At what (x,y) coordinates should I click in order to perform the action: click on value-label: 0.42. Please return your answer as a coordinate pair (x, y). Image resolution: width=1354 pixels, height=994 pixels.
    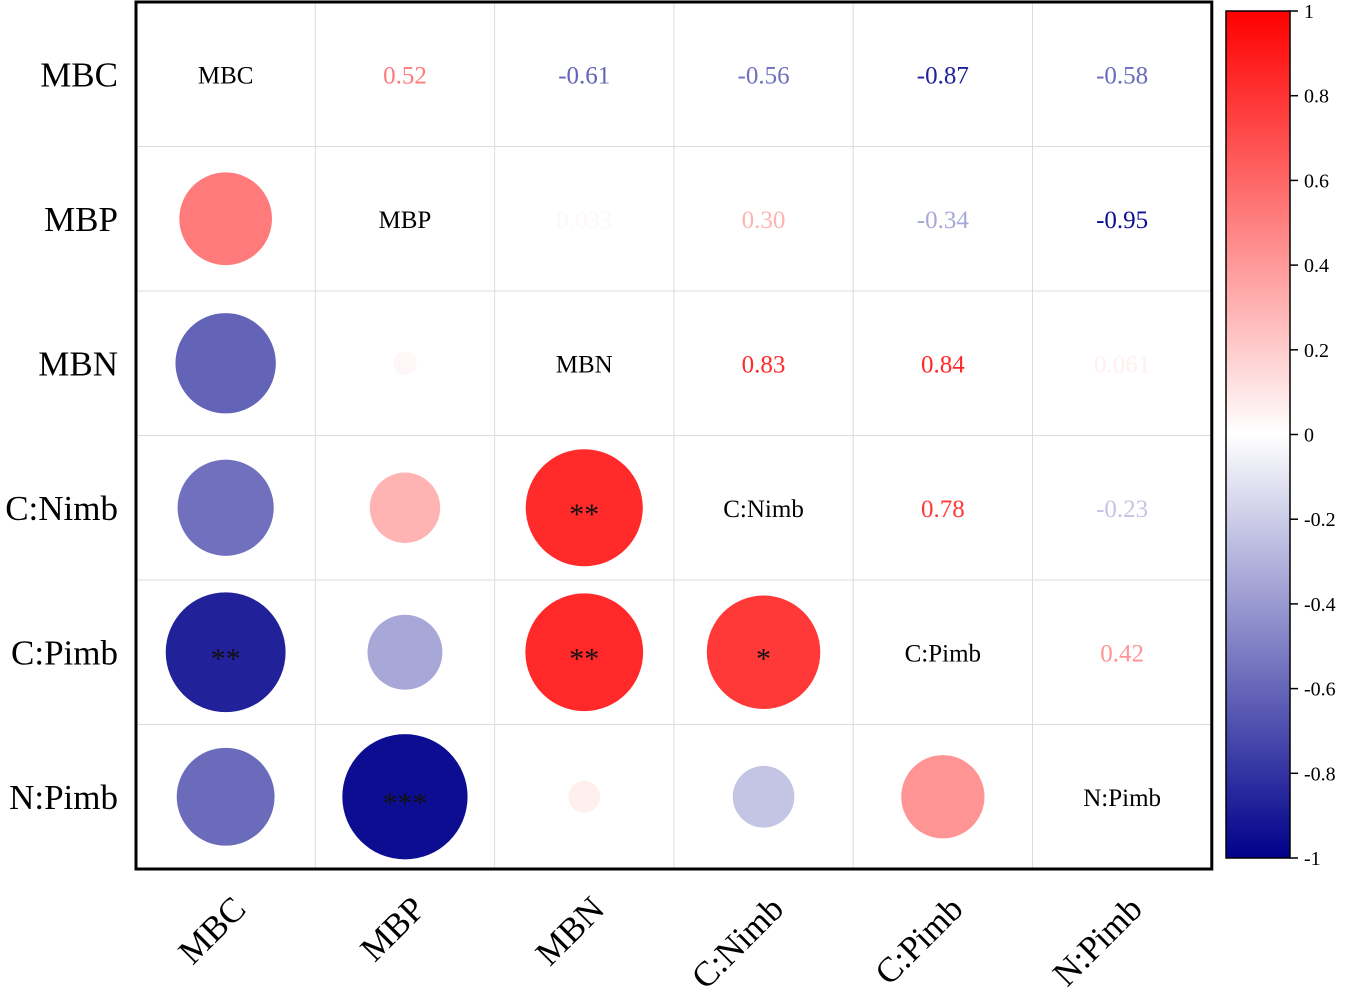
    Looking at the image, I should click on (1122, 653).